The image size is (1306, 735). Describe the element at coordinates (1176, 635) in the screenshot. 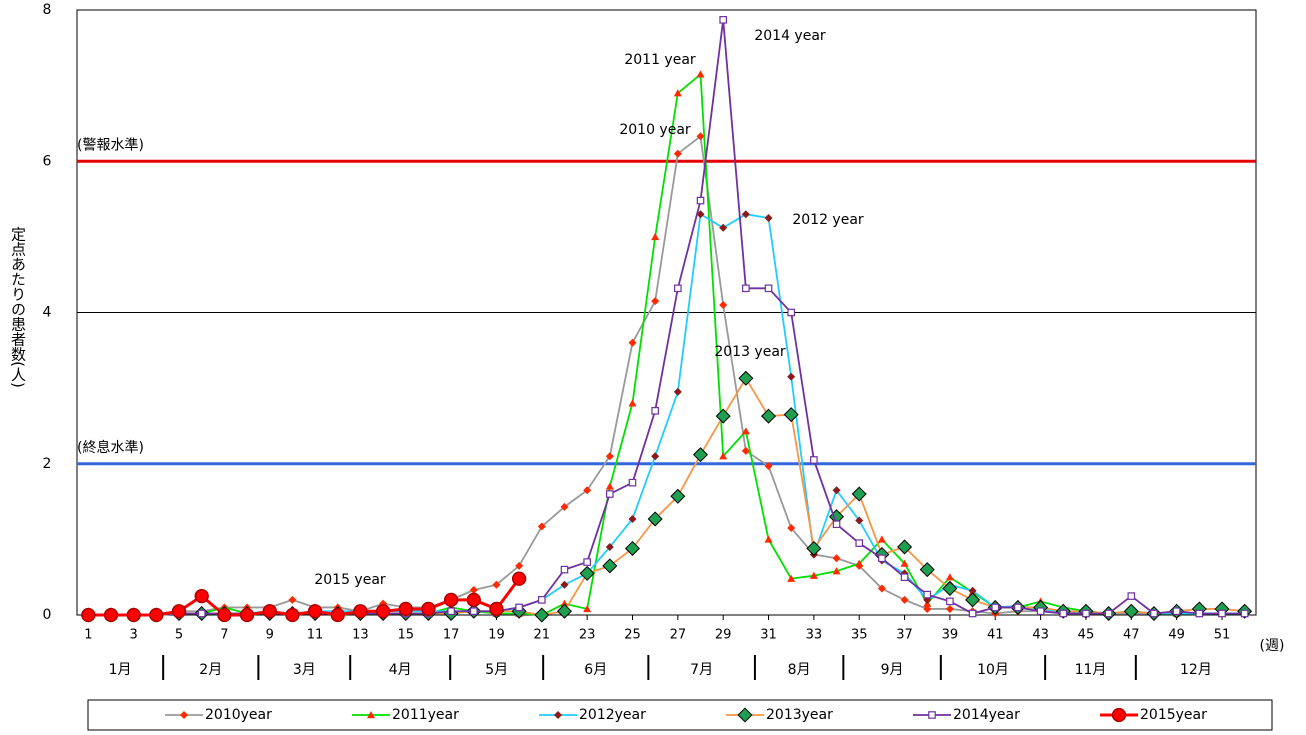

I see `x-tick-label: 49` at that location.